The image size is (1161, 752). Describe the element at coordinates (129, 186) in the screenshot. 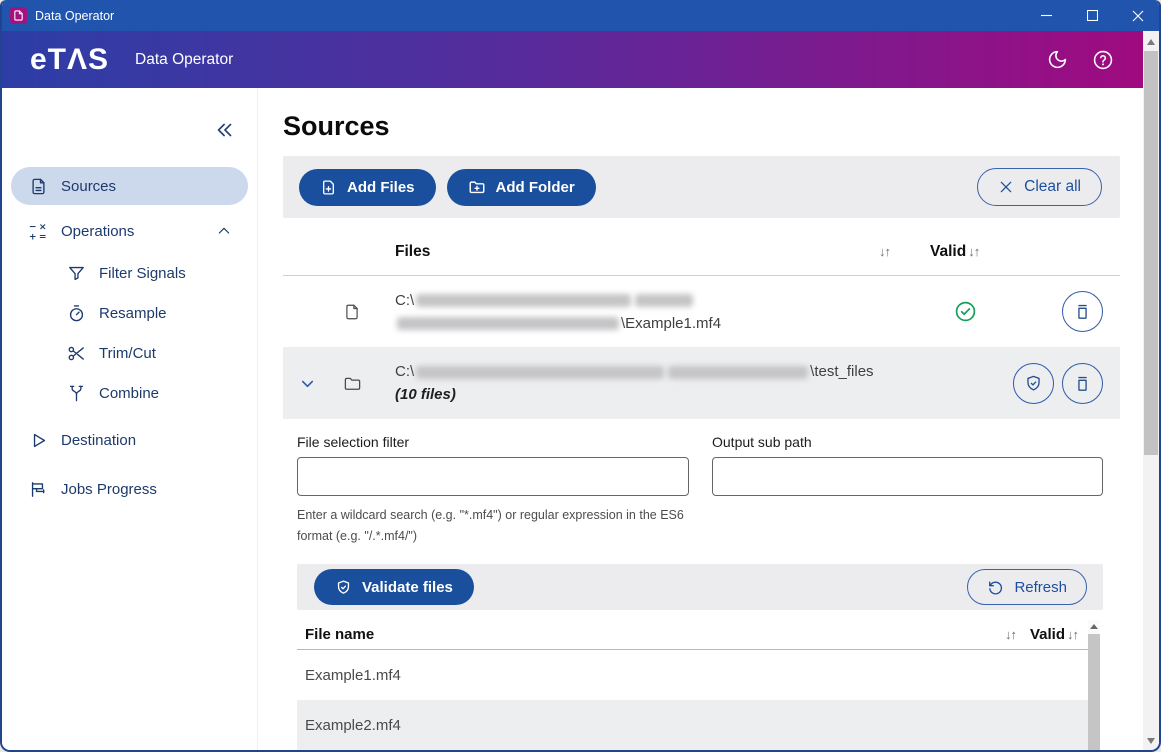

I see `sidebar-item-sources: Sources` at that location.